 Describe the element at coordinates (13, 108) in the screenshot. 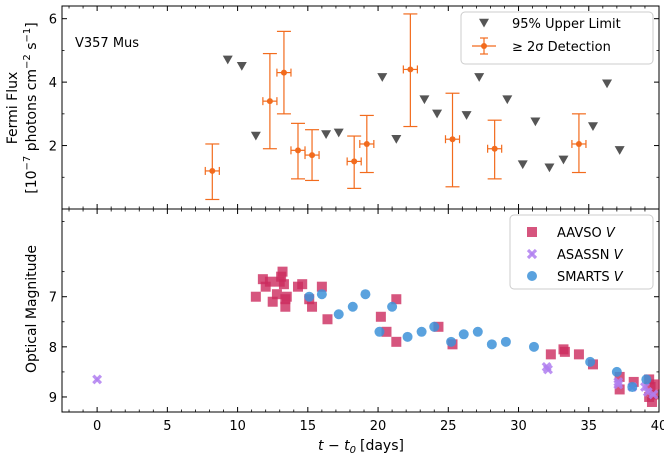

I see `fermi-ylabel-line1: Fermi Flux` at that location.